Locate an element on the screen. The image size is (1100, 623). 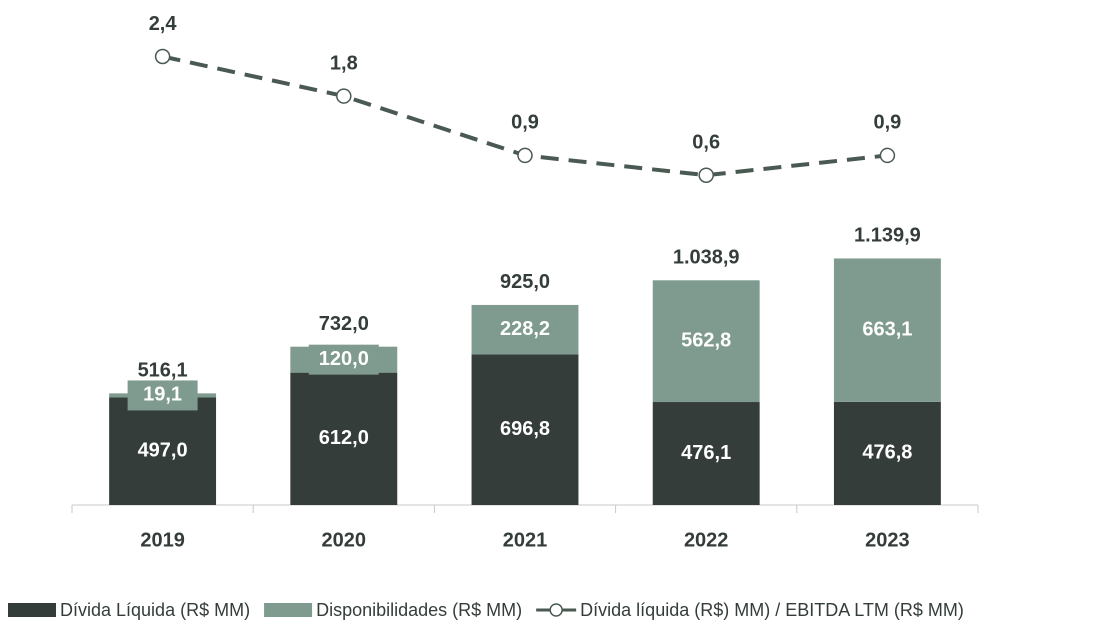
data-label: 476,1 is located at coordinates (706, 453).